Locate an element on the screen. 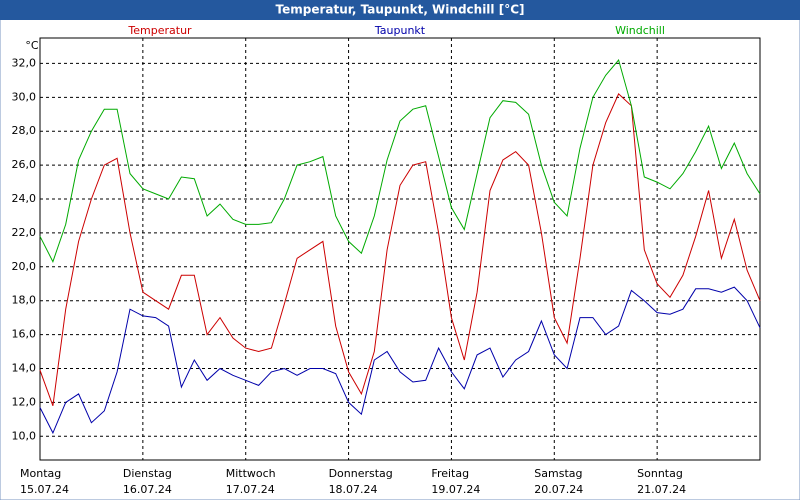 This screenshot has height=500, width=800. legend-label: Taupunkt is located at coordinates (400, 30).